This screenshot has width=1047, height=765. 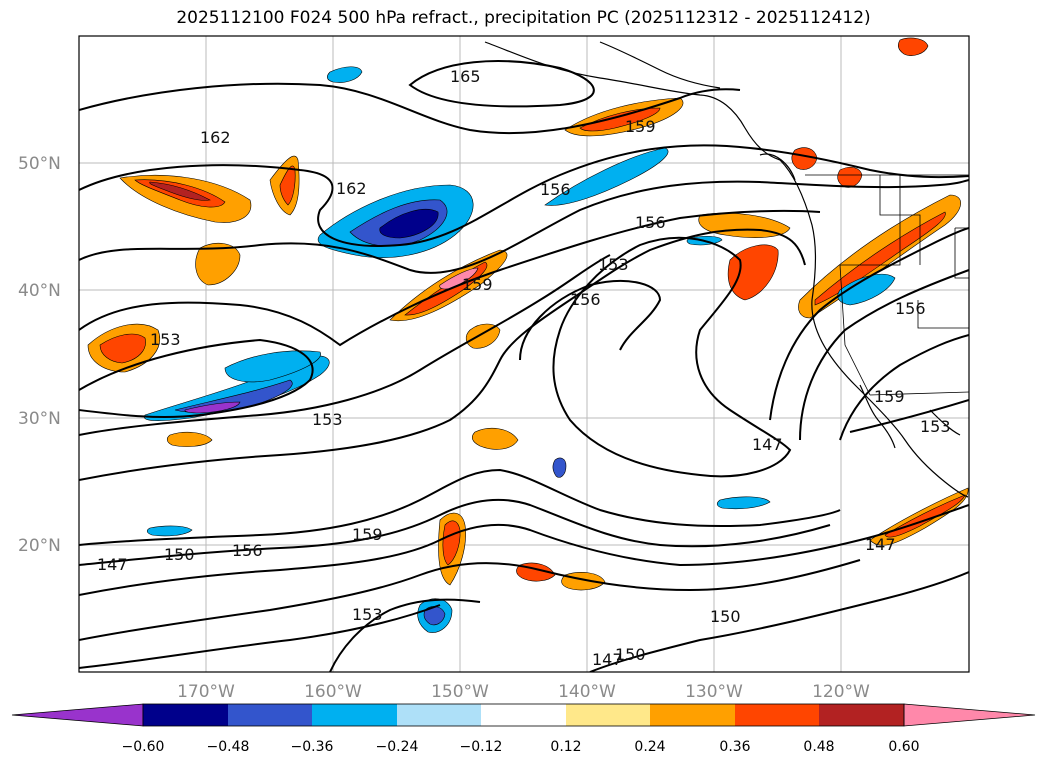 What do you see at coordinates (460, 692) in the screenshot?
I see `lon-tick-label: 150°W` at bounding box center [460, 692].